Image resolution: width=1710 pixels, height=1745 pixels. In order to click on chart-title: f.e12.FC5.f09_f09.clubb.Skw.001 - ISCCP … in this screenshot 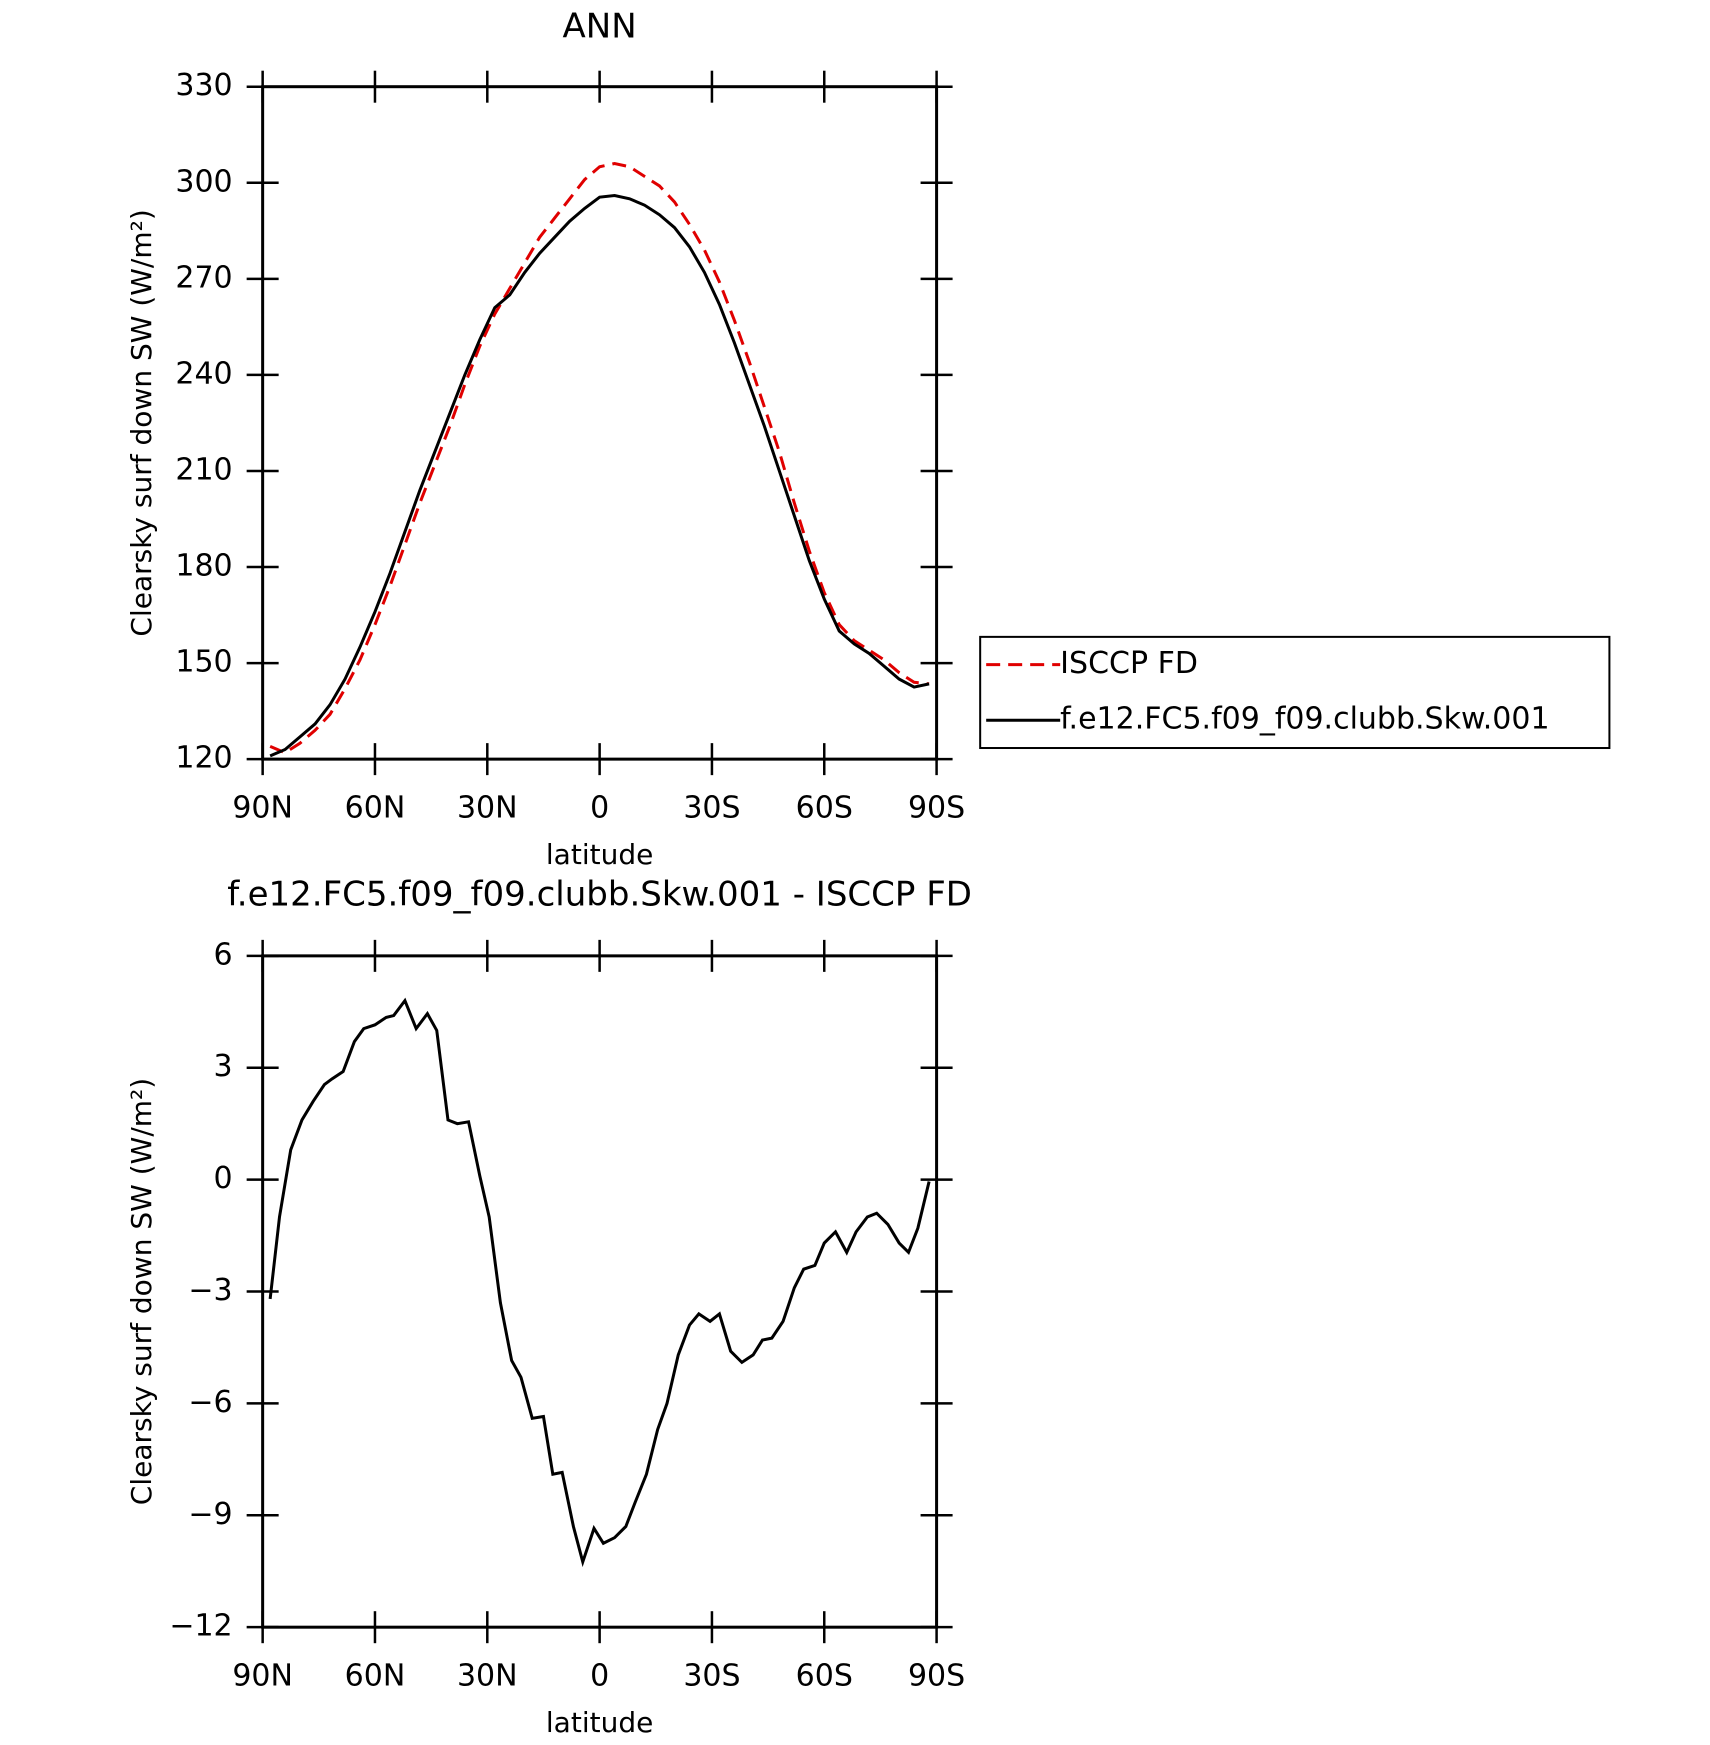, I will do `click(599, 894)`.